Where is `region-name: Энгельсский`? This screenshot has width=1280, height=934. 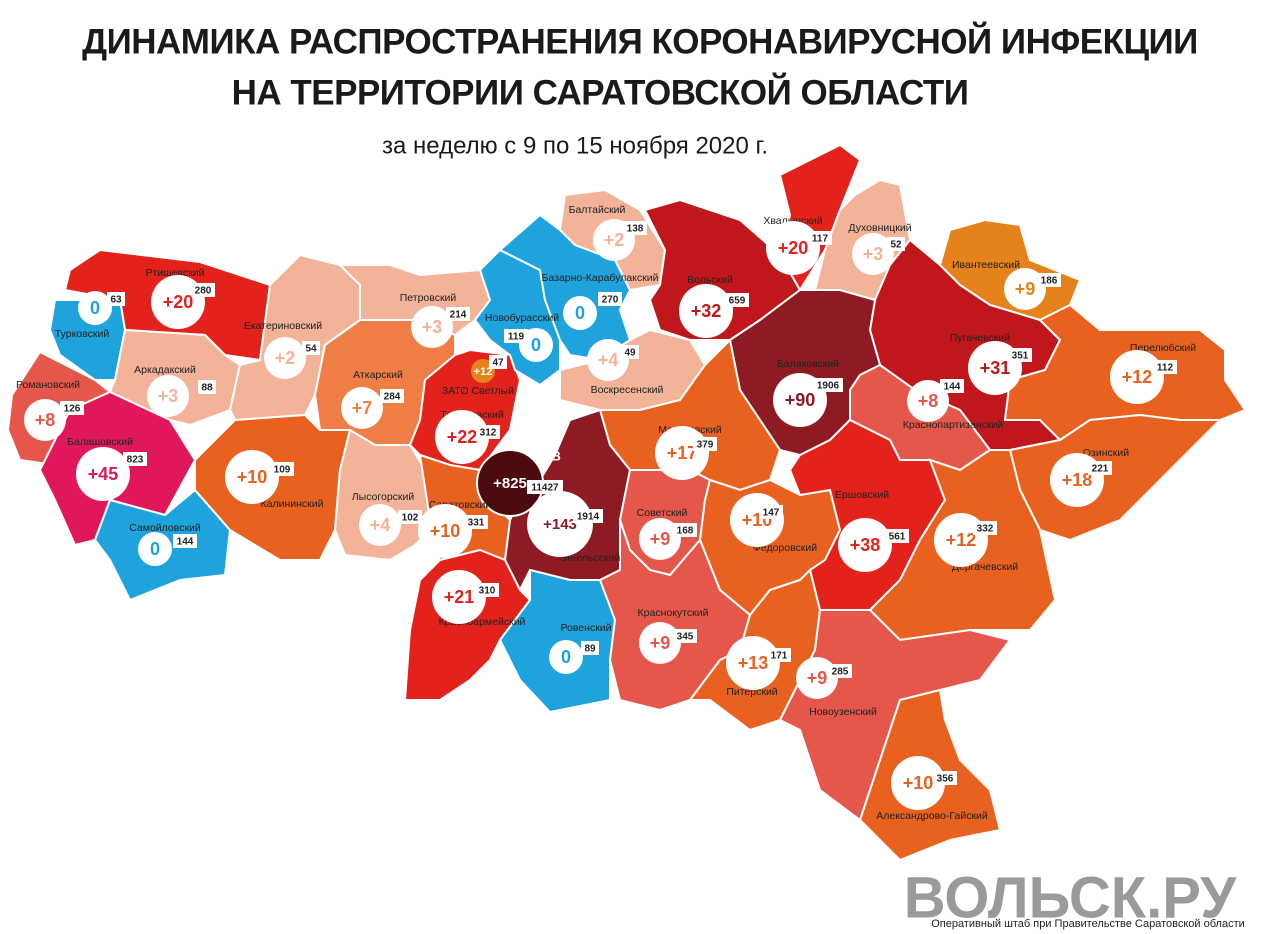 region-name: Энгельсский is located at coordinates (590, 558).